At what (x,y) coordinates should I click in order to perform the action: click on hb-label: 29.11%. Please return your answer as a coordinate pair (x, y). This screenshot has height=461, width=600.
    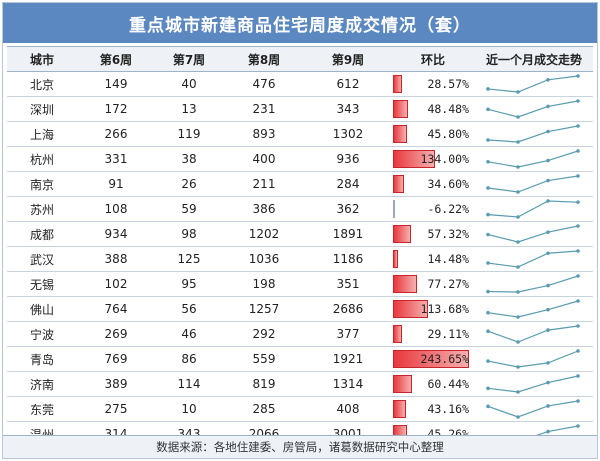
    Looking at the image, I should click on (448, 334).